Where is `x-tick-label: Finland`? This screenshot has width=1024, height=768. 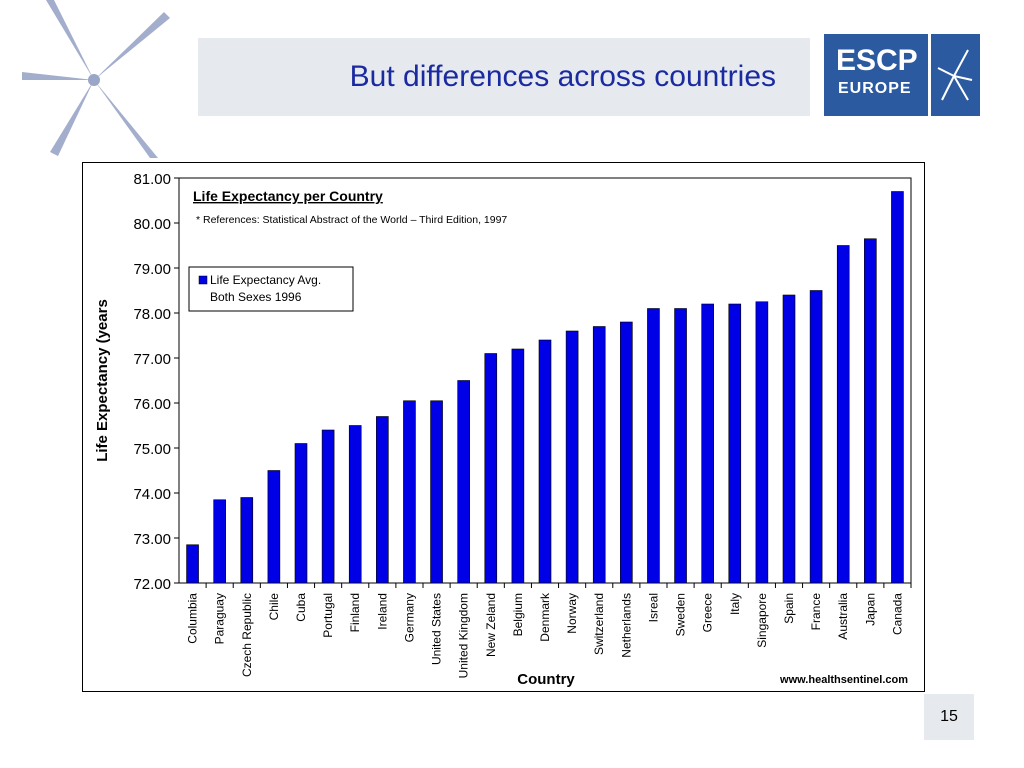
x-tick-label: Finland is located at coordinates (355, 612).